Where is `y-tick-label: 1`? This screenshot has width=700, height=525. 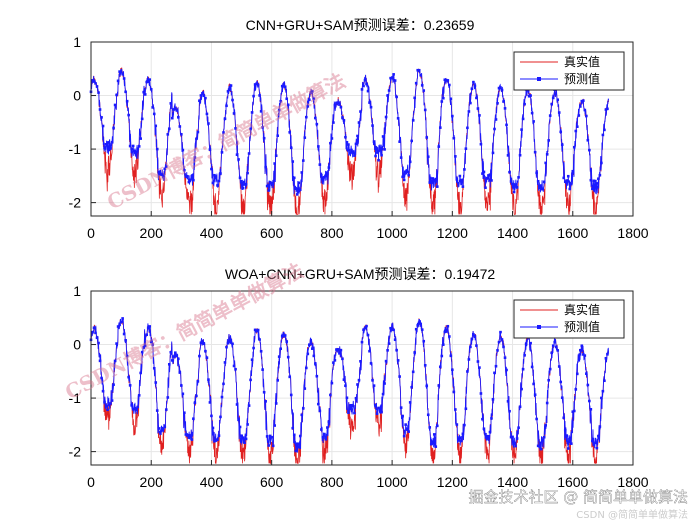 y-tick-label: 1 is located at coordinates (77, 291).